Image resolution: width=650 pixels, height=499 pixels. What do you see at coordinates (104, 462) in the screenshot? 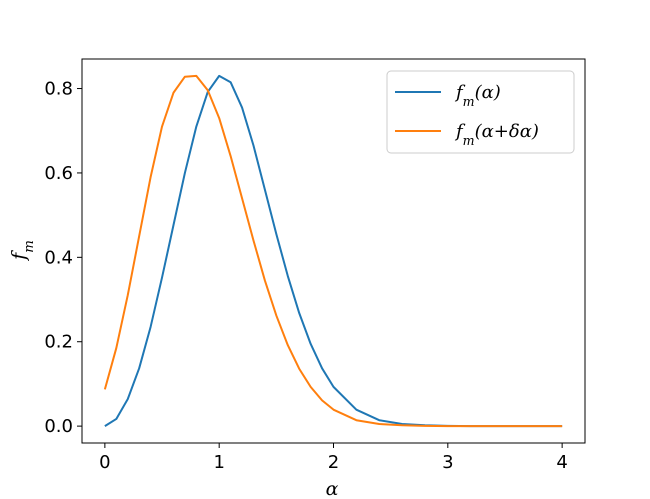
I see `x-tick-label: 0` at bounding box center [104, 462].